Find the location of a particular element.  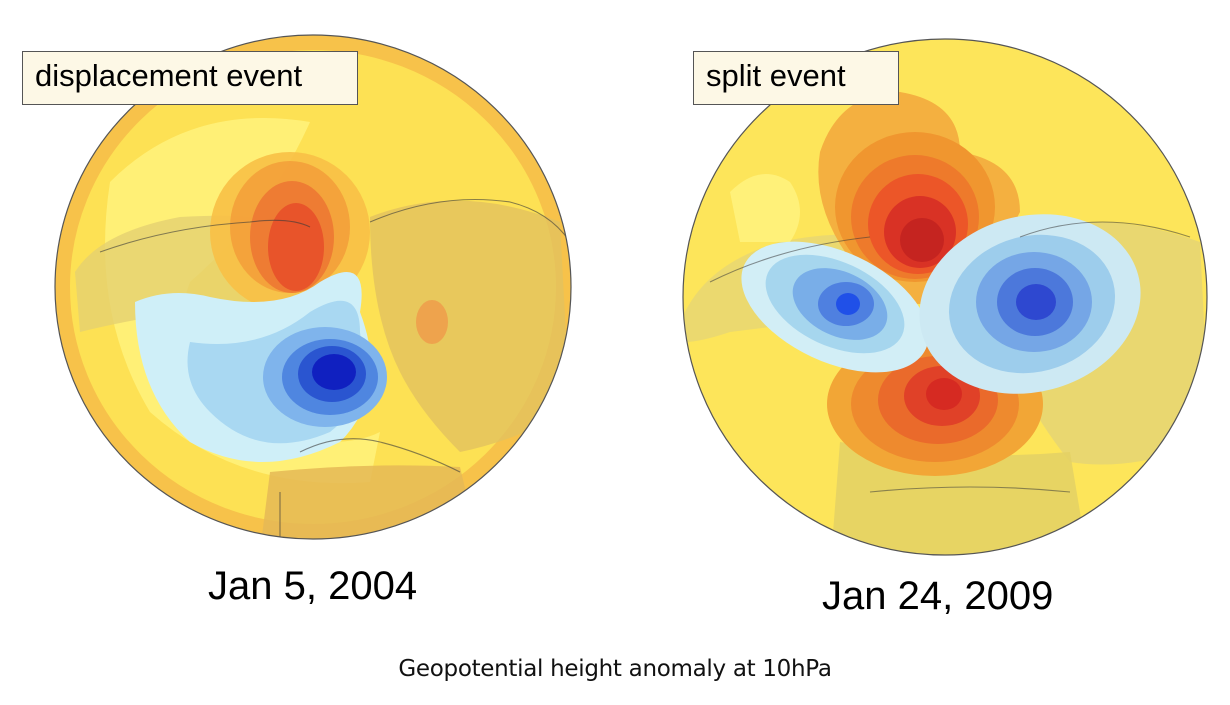

cold-anomaly-east is located at coordinates (1030, 304).